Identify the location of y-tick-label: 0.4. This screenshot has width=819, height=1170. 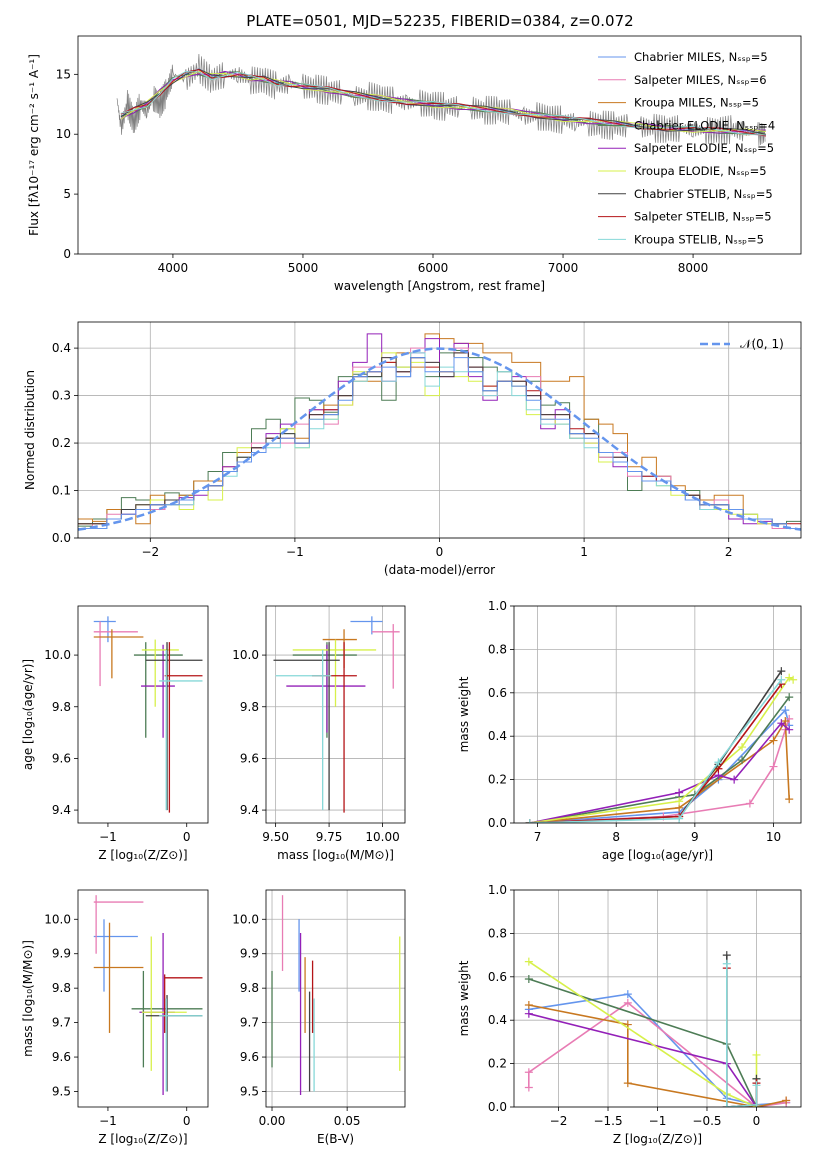
(497, 736).